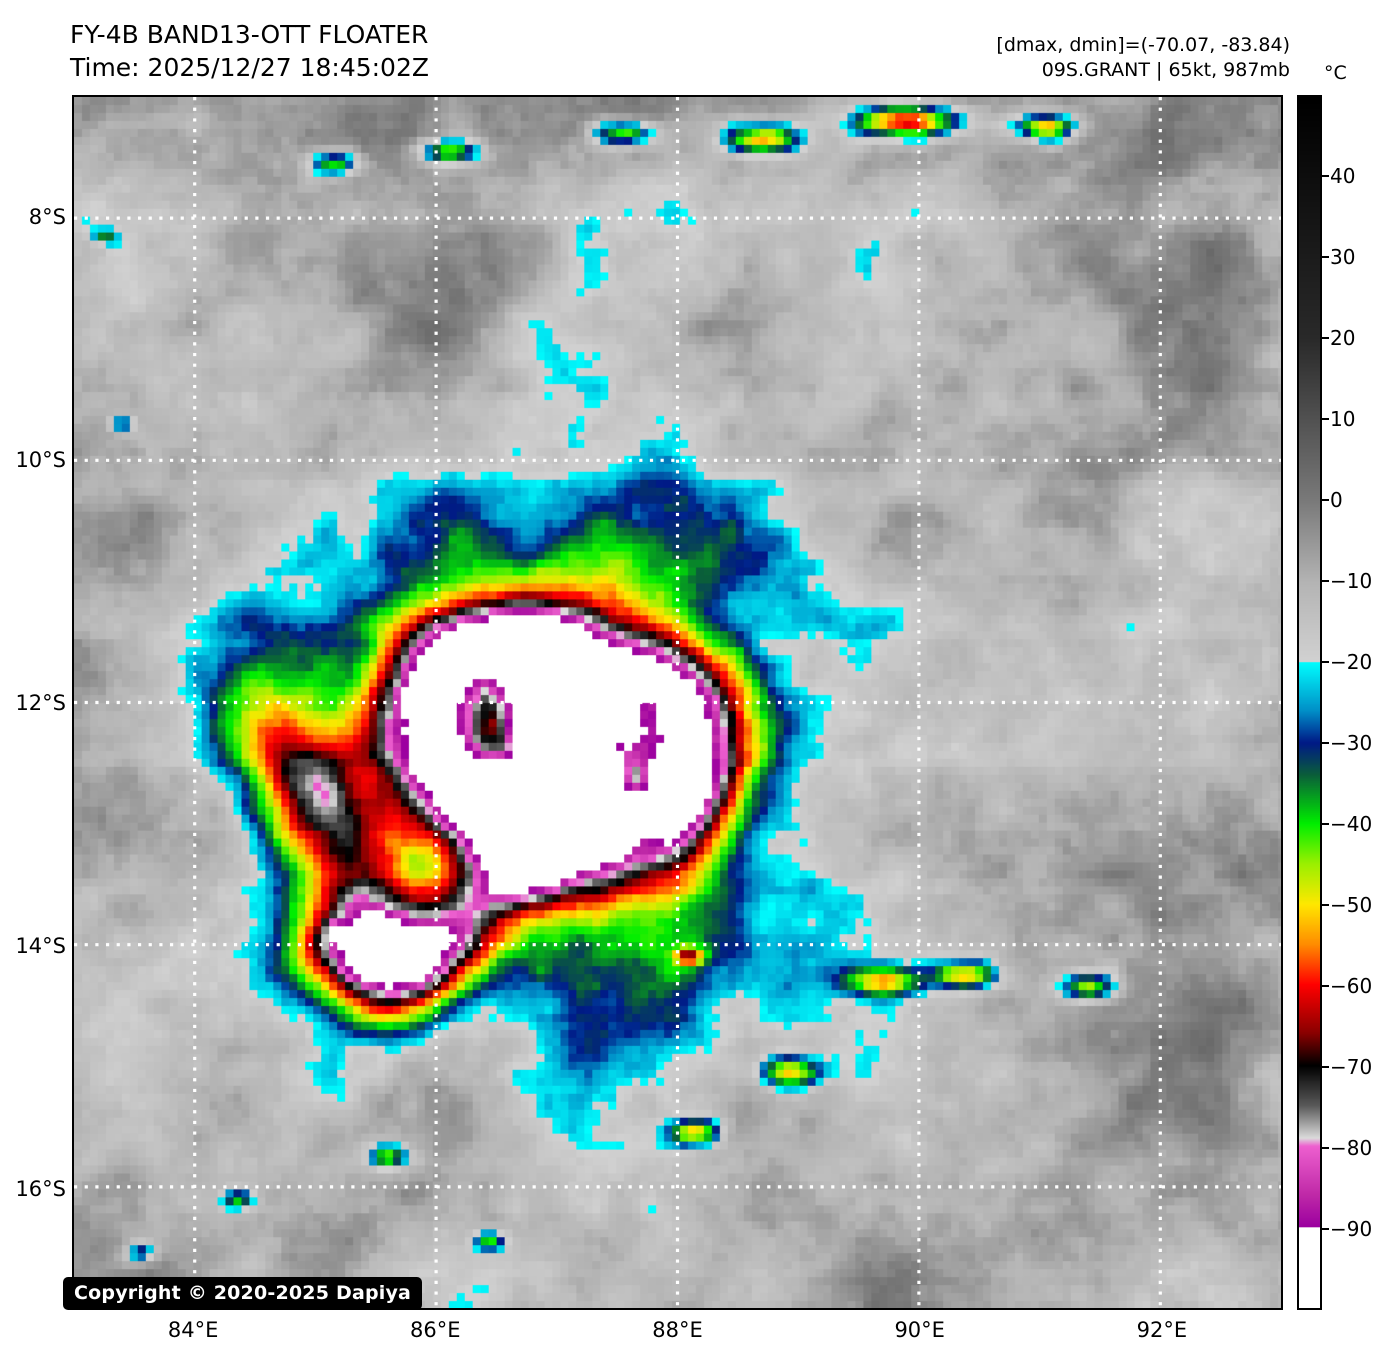 The height and width of the screenshot is (1359, 1388). Describe the element at coordinates (1343, 176) in the screenshot. I see `colorbar-tick-40: 40` at that location.